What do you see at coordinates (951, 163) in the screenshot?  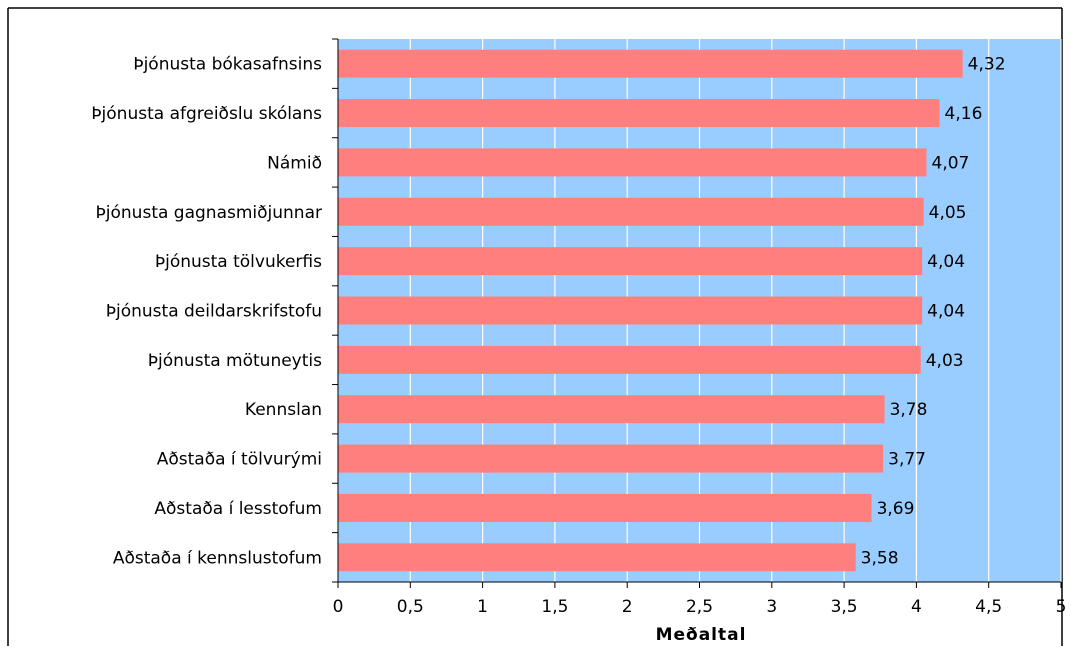 I see `data-label: 4,07` at bounding box center [951, 163].